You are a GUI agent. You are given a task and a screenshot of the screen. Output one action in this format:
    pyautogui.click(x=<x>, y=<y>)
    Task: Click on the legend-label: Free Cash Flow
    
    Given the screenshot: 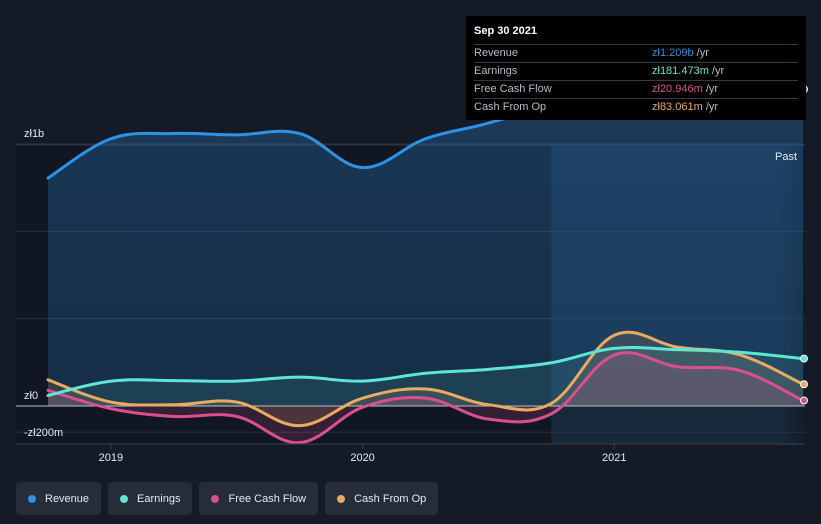 What is the action you would take?
    pyautogui.click(x=267, y=498)
    